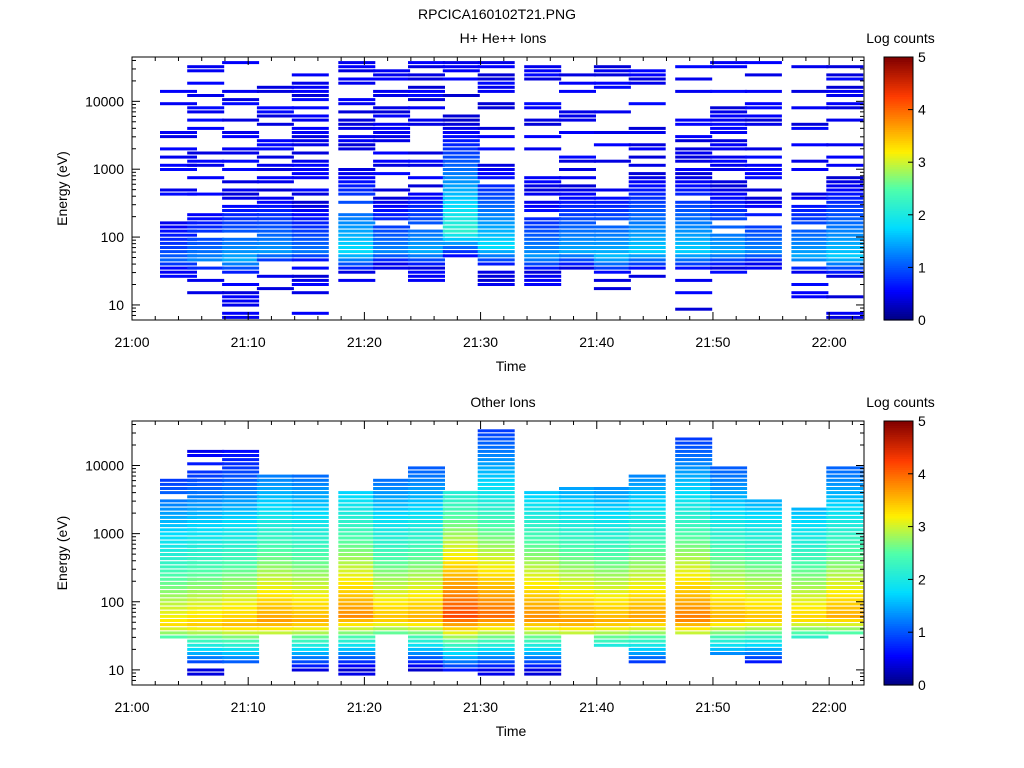  I want to click on x-tick-label: 21:10, so click(248, 342).